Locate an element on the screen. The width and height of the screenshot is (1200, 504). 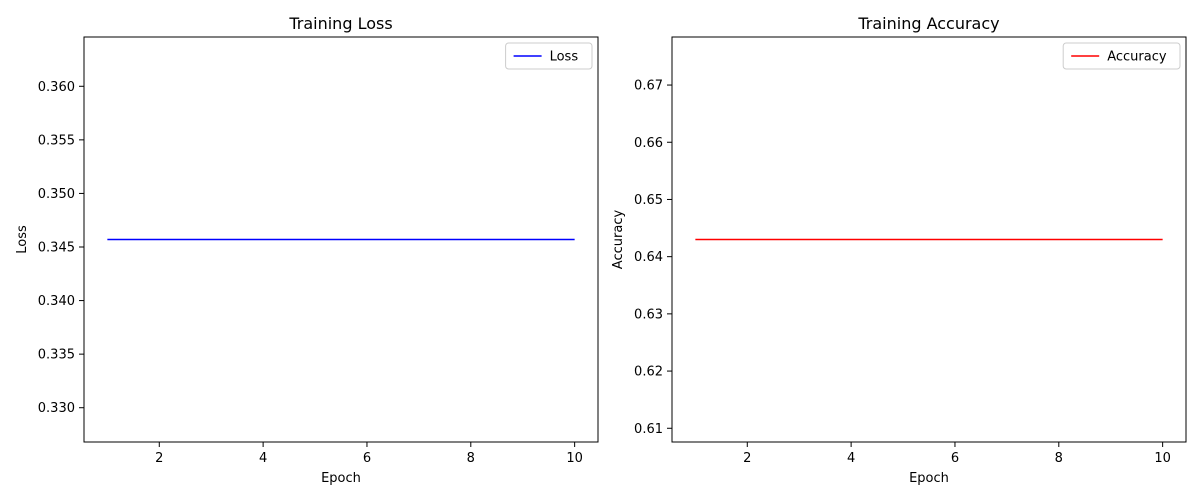
y-tick-label: 0.63 is located at coordinates (648, 314).